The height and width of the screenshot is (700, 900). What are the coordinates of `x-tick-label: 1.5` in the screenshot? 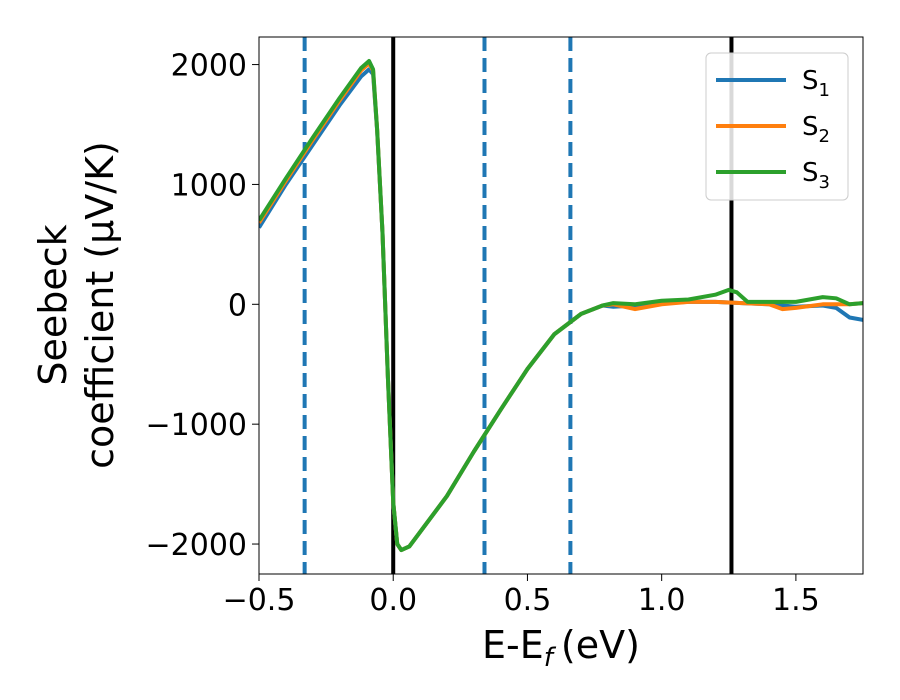 It's located at (796, 600).